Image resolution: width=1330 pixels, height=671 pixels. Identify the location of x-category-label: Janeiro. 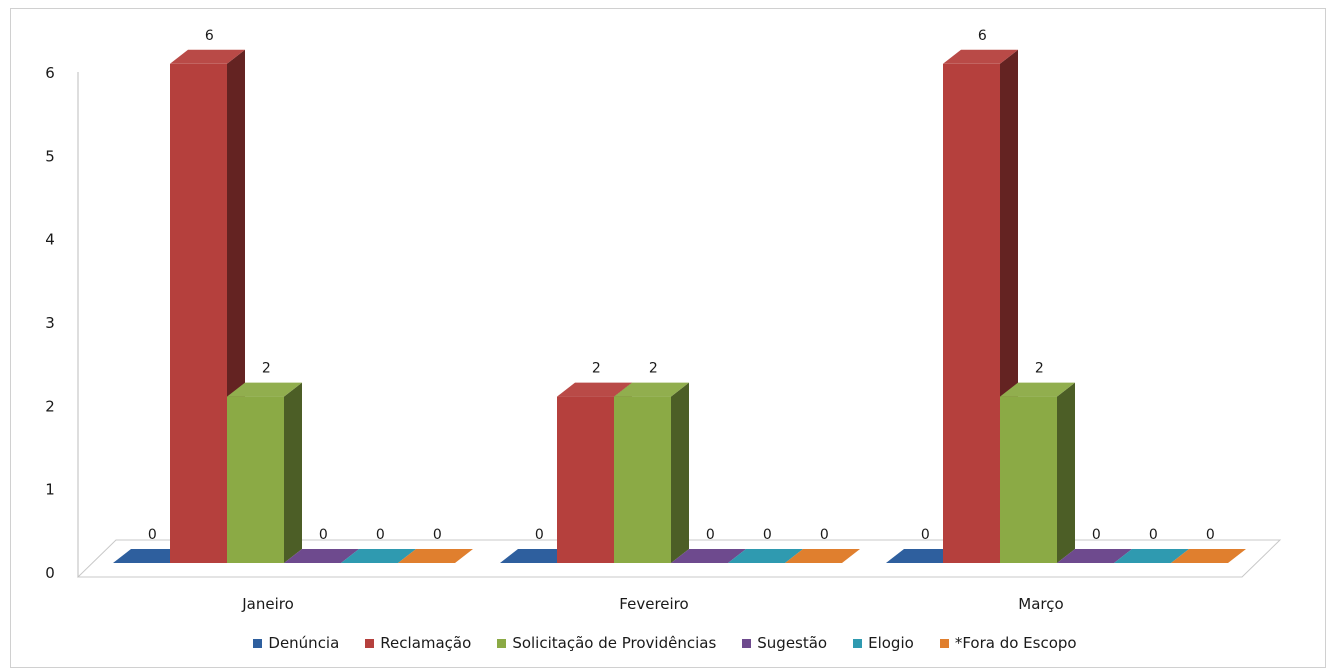
(267, 604).